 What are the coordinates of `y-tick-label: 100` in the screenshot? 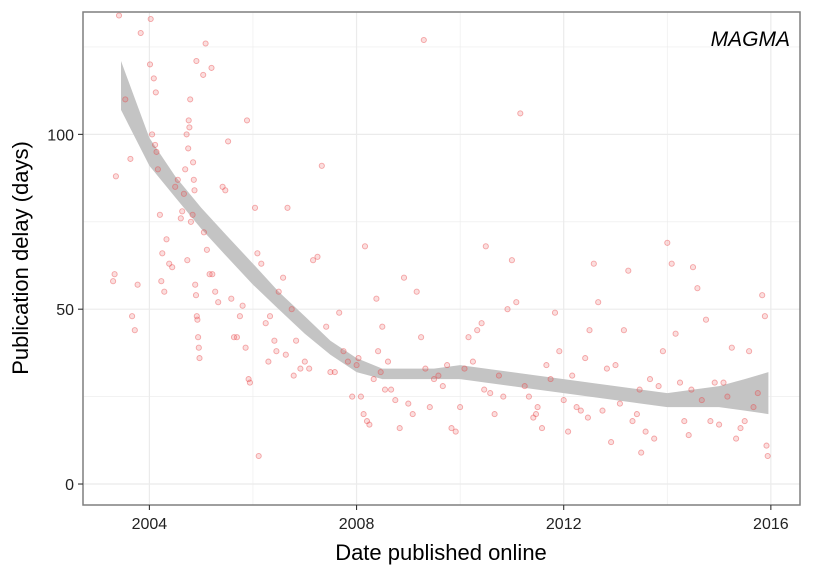 It's located at (60, 135).